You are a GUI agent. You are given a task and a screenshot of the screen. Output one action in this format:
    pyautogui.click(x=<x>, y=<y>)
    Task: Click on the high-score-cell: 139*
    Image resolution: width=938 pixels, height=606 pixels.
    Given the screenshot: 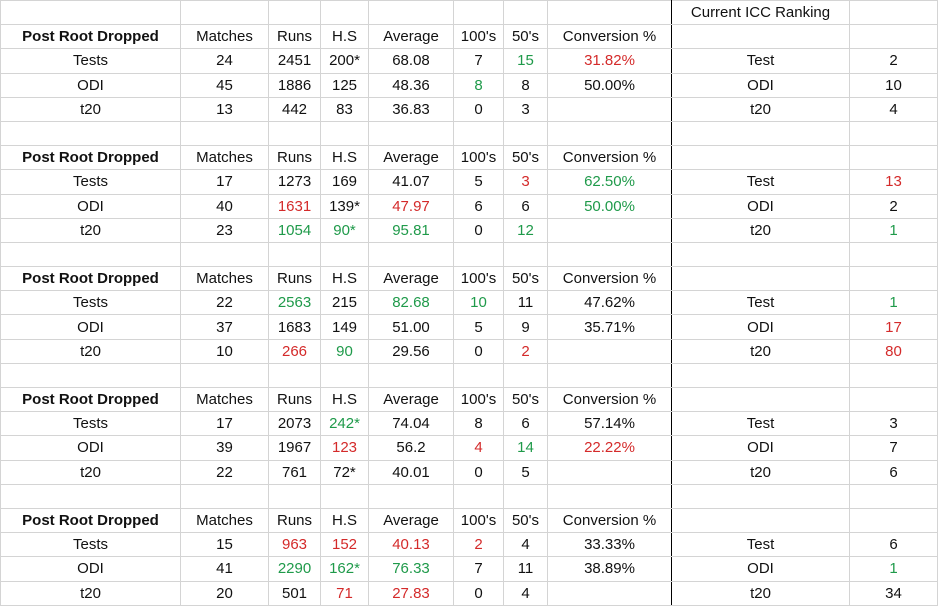 What is the action you would take?
    pyautogui.click(x=344, y=206)
    